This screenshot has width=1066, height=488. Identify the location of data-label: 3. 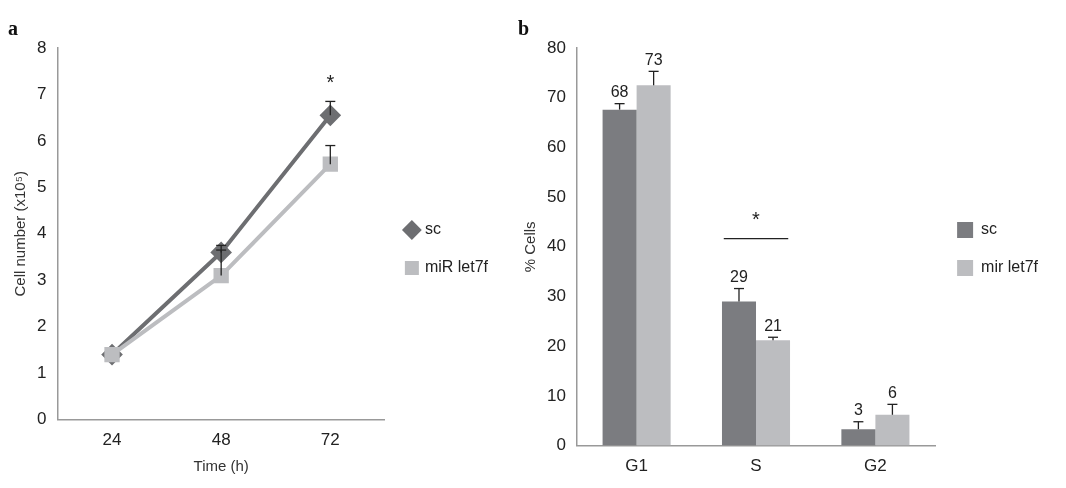
(858, 410).